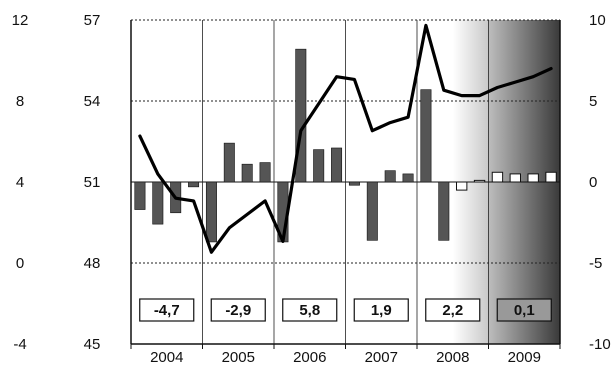 The width and height of the screenshot is (611, 367). What do you see at coordinates (515, 178) in the screenshot?
I see `bar-2009-q2` at bounding box center [515, 178].